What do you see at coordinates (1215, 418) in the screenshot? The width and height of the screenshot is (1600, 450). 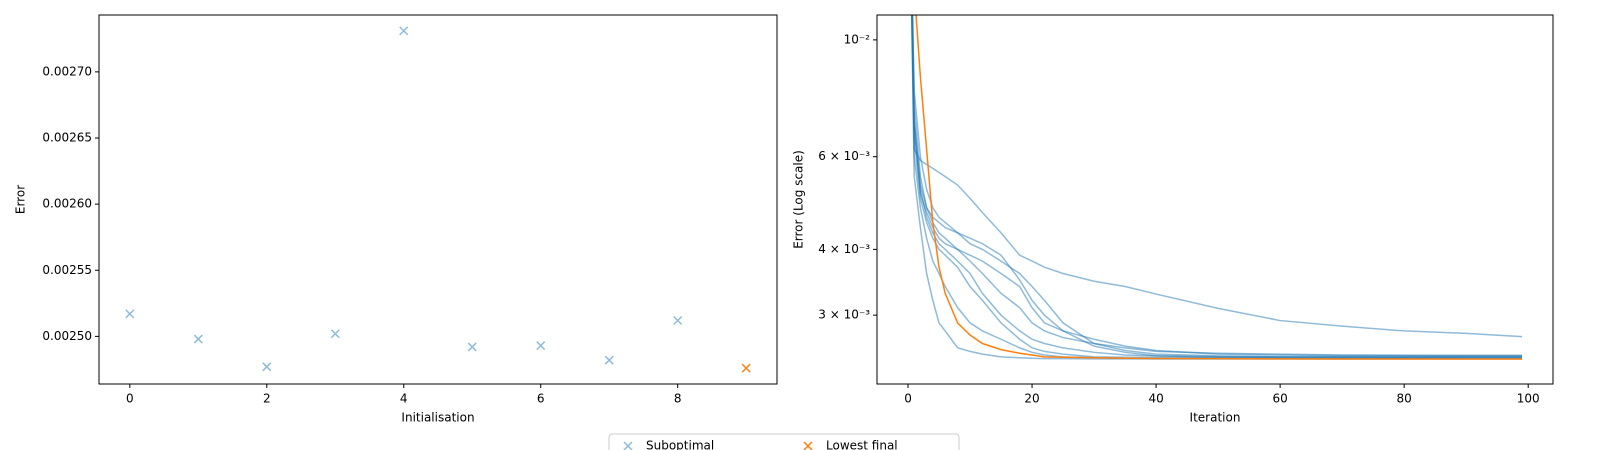 I see `x-axis-label: Iteration` at bounding box center [1215, 418].